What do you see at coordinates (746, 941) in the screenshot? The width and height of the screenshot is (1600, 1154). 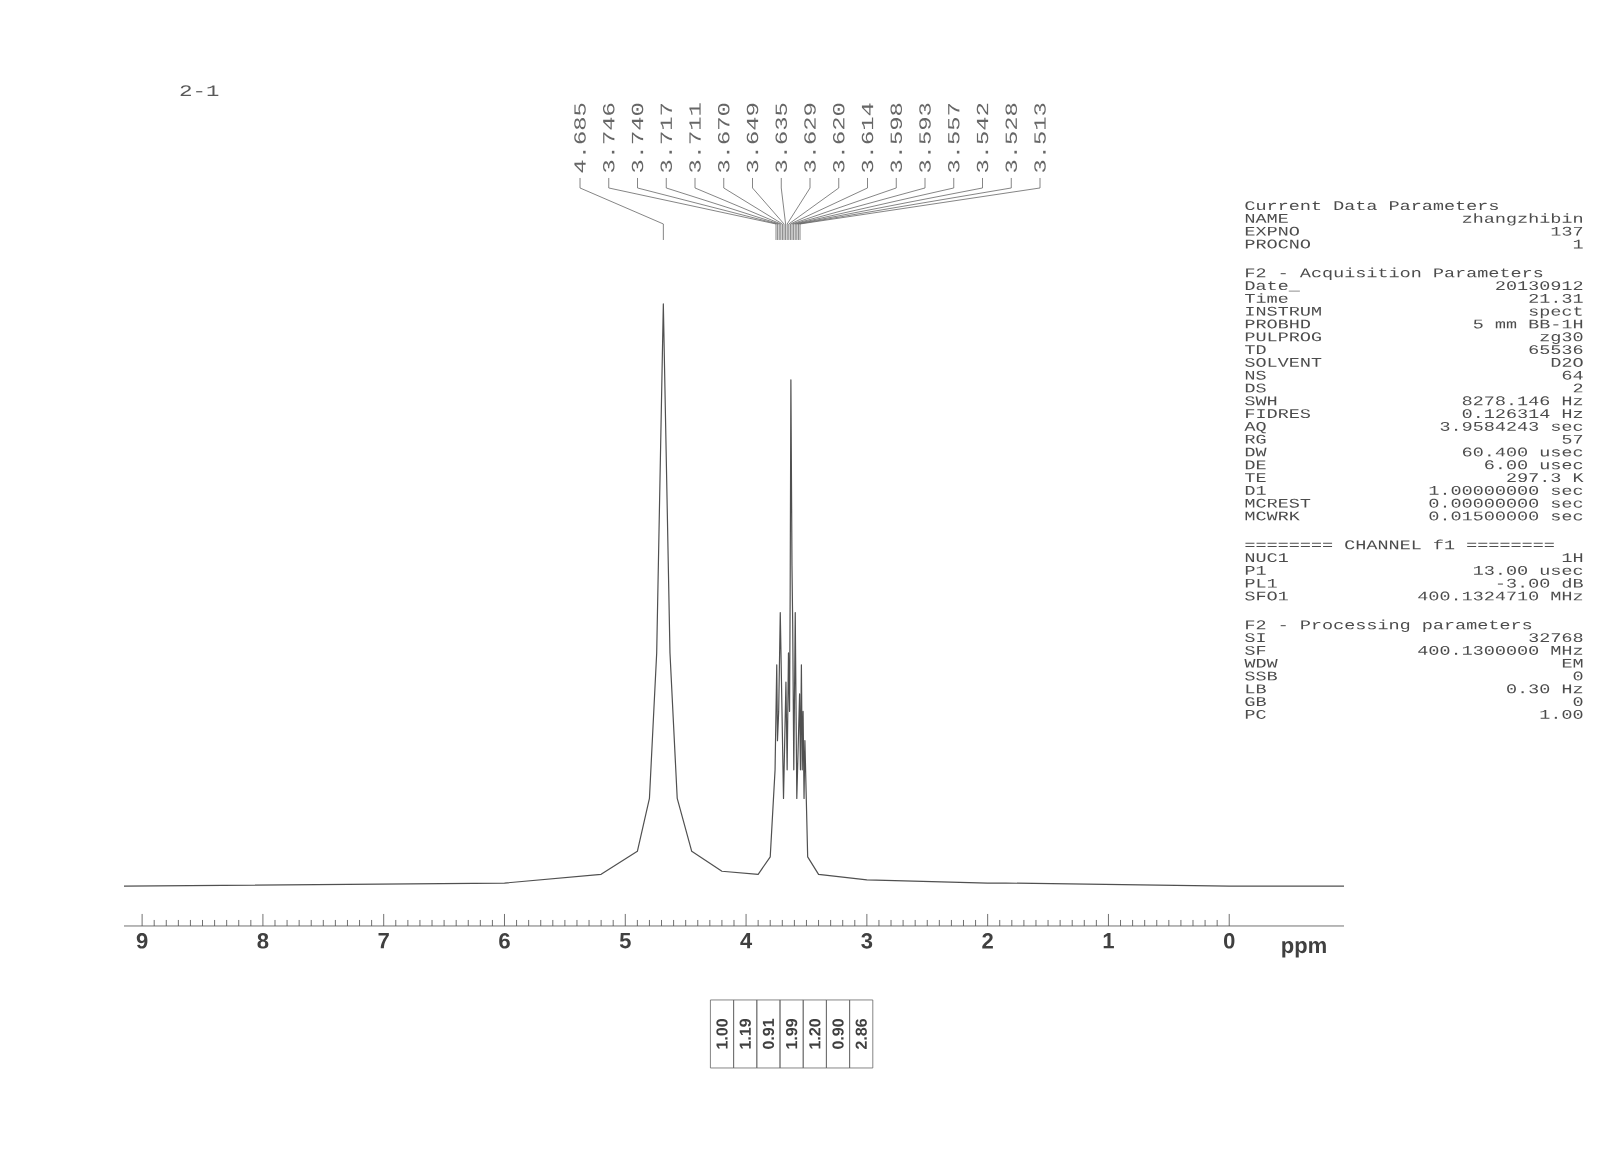 I see `x-tick-label: 4` at bounding box center [746, 941].